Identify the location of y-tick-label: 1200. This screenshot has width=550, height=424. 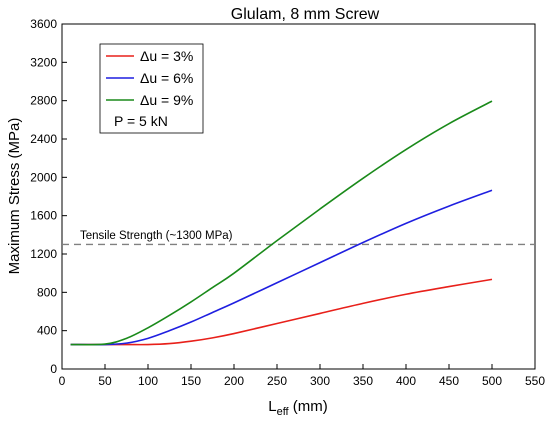
(43, 254).